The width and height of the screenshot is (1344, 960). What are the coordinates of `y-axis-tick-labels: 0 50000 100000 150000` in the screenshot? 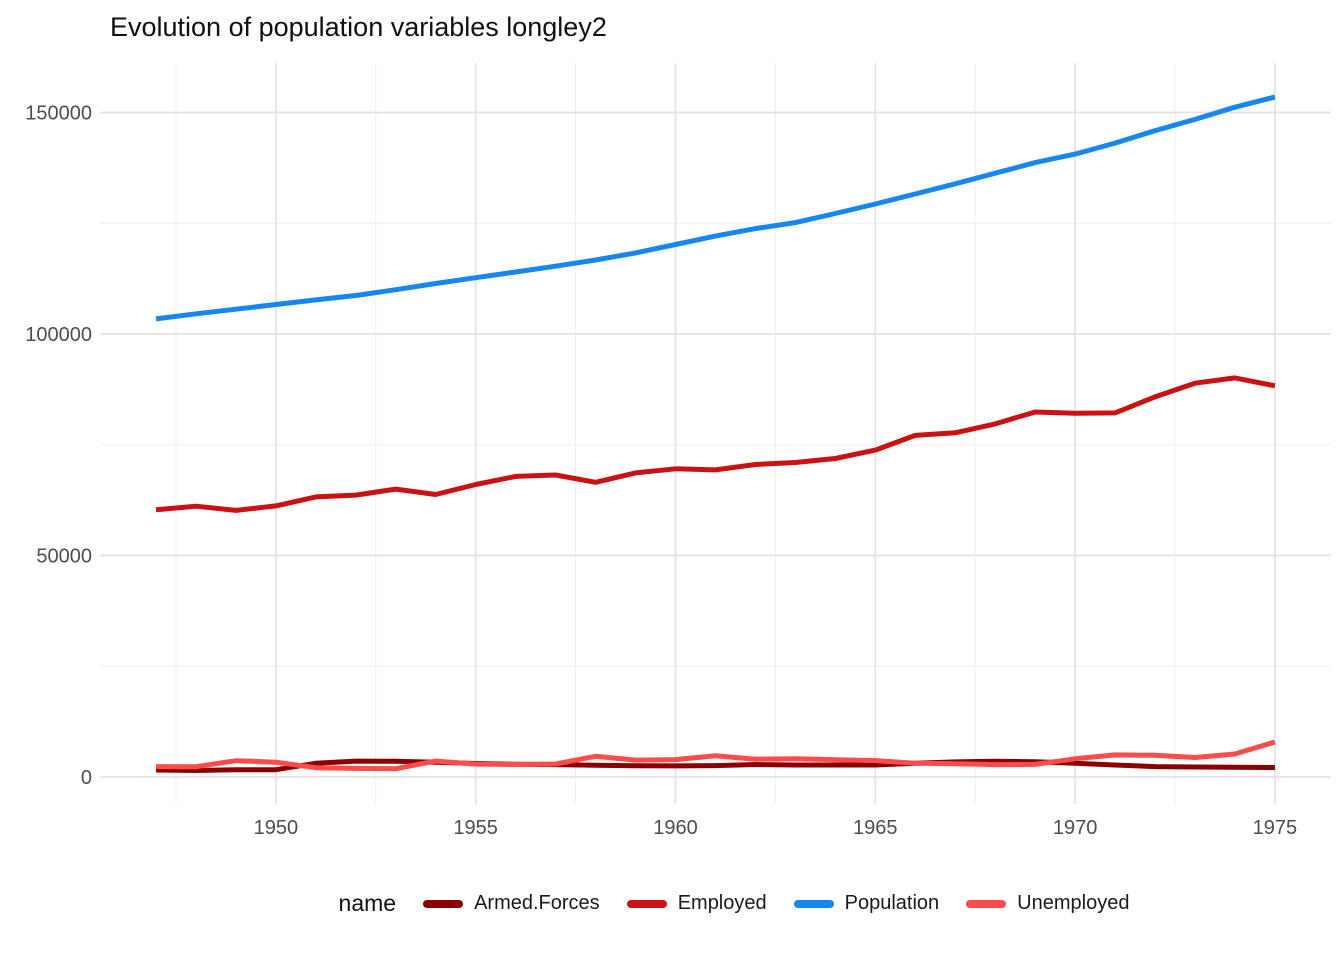 It's located at (58, 446).